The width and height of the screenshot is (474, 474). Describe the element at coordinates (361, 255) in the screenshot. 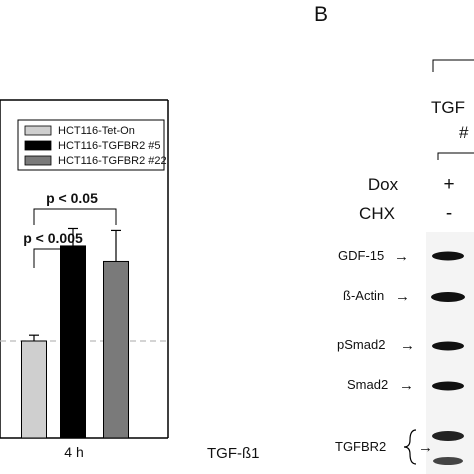

I see `blot-label-gdf15: GDF-15` at that location.